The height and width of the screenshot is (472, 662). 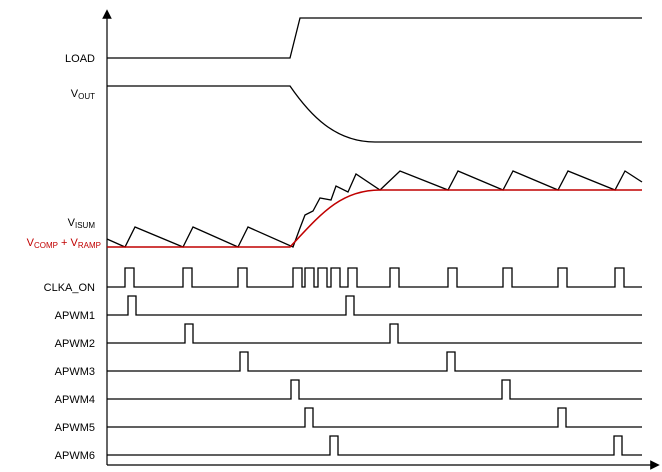 What do you see at coordinates (75, 372) in the screenshot?
I see `apwm-label: APWM3` at bounding box center [75, 372].